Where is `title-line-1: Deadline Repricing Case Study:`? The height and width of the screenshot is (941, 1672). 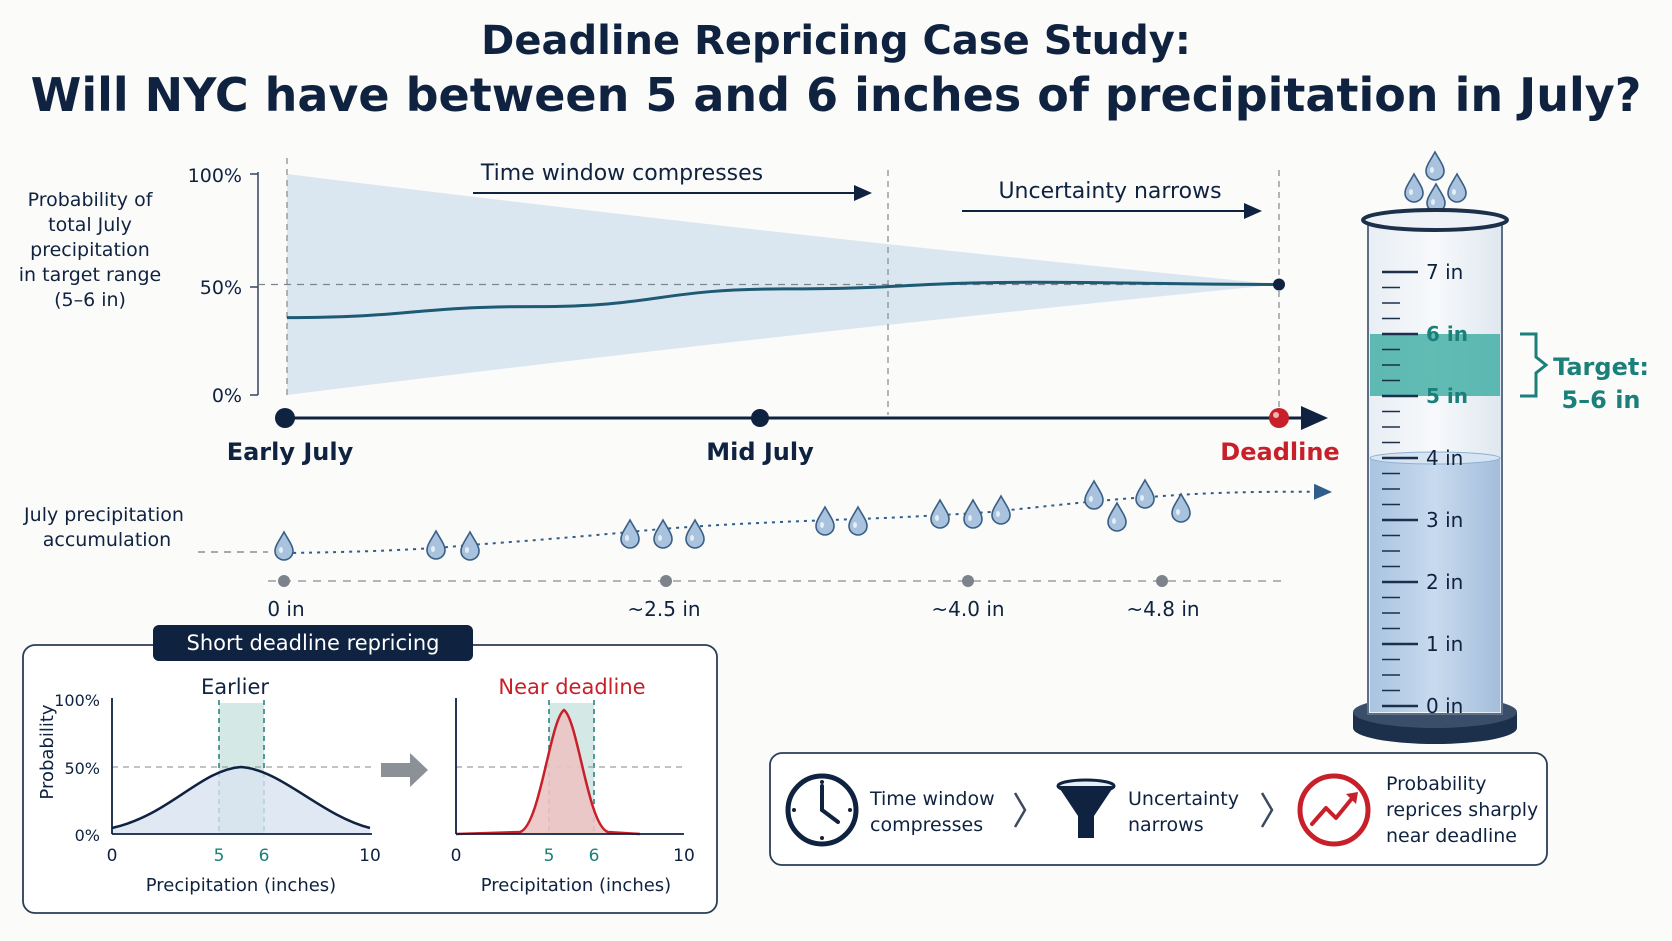
title-line-1: Deadline Repricing Case Study: is located at coordinates (836, 41).